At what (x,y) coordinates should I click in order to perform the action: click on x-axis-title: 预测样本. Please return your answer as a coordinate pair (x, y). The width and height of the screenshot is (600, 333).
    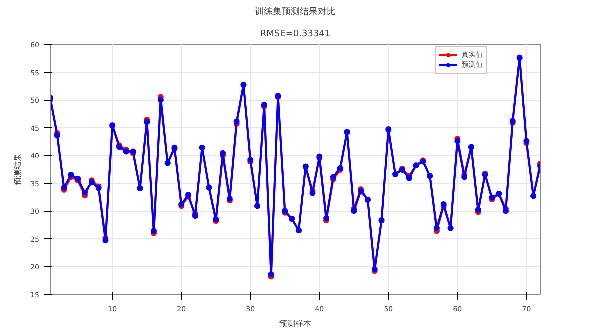
    Looking at the image, I should click on (296, 324).